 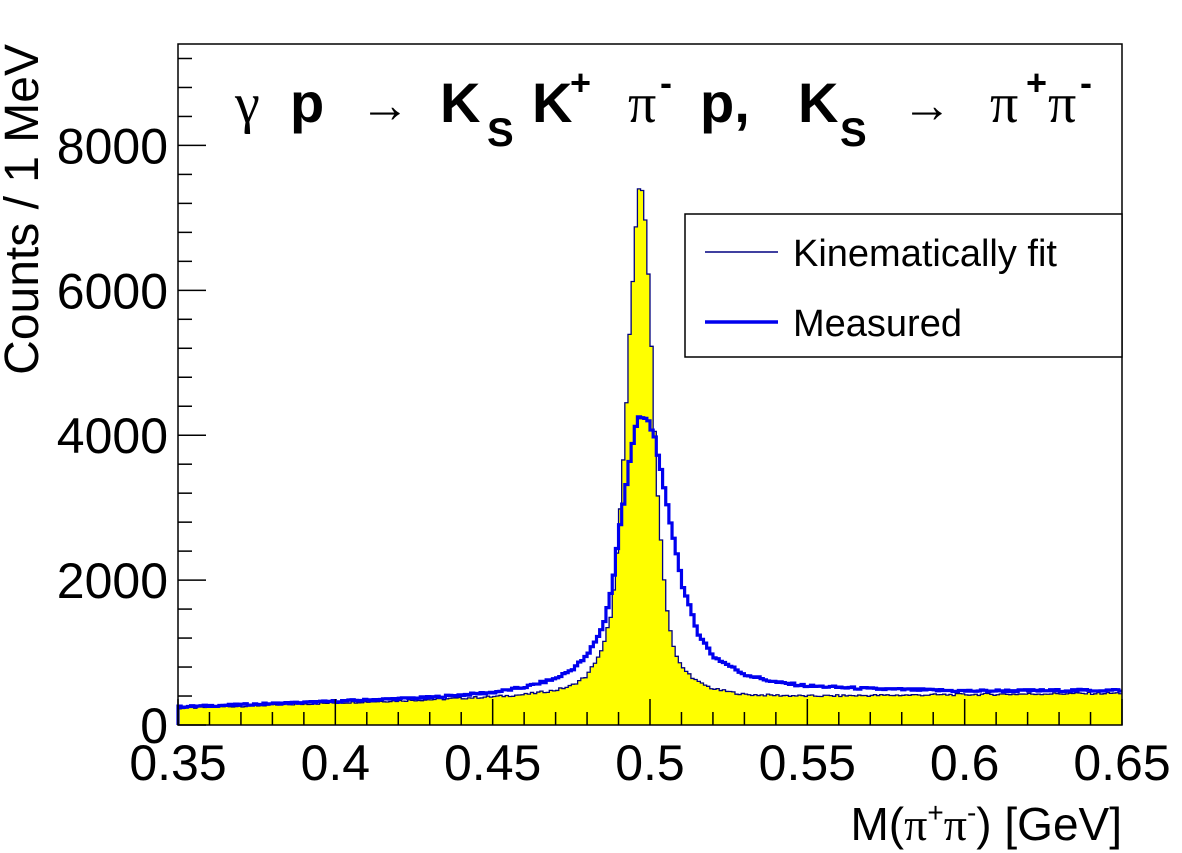 What do you see at coordinates (642, 104) in the screenshot?
I see `title-pi1: π` at bounding box center [642, 104].